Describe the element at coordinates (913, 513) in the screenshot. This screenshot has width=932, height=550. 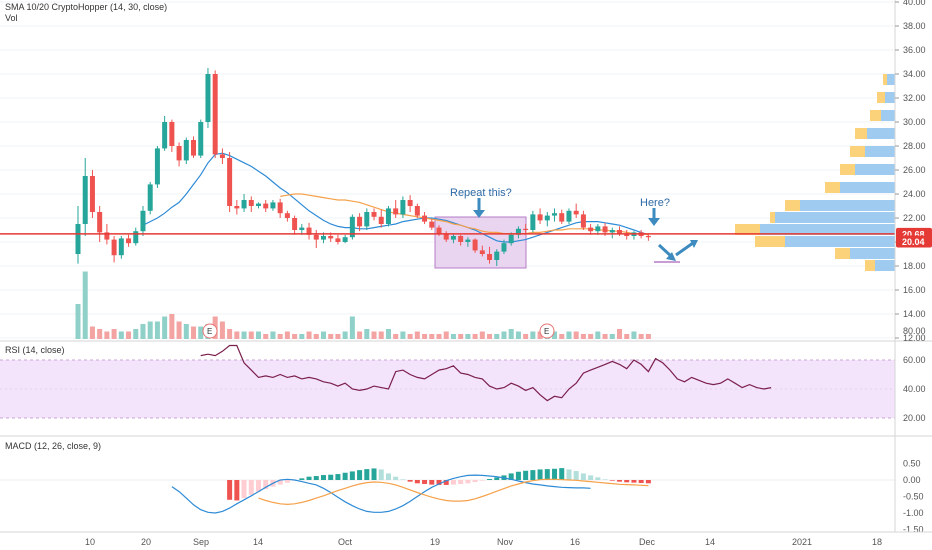
I see `macd-tick-label: -1.00` at that location.